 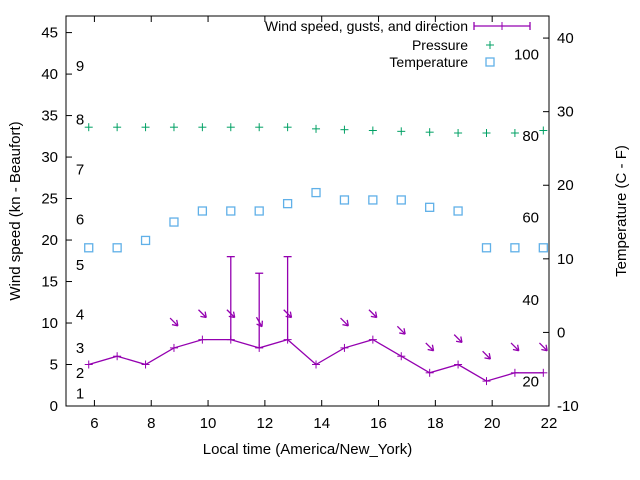 I want to click on x-tick-label: 8, so click(x=151, y=423).